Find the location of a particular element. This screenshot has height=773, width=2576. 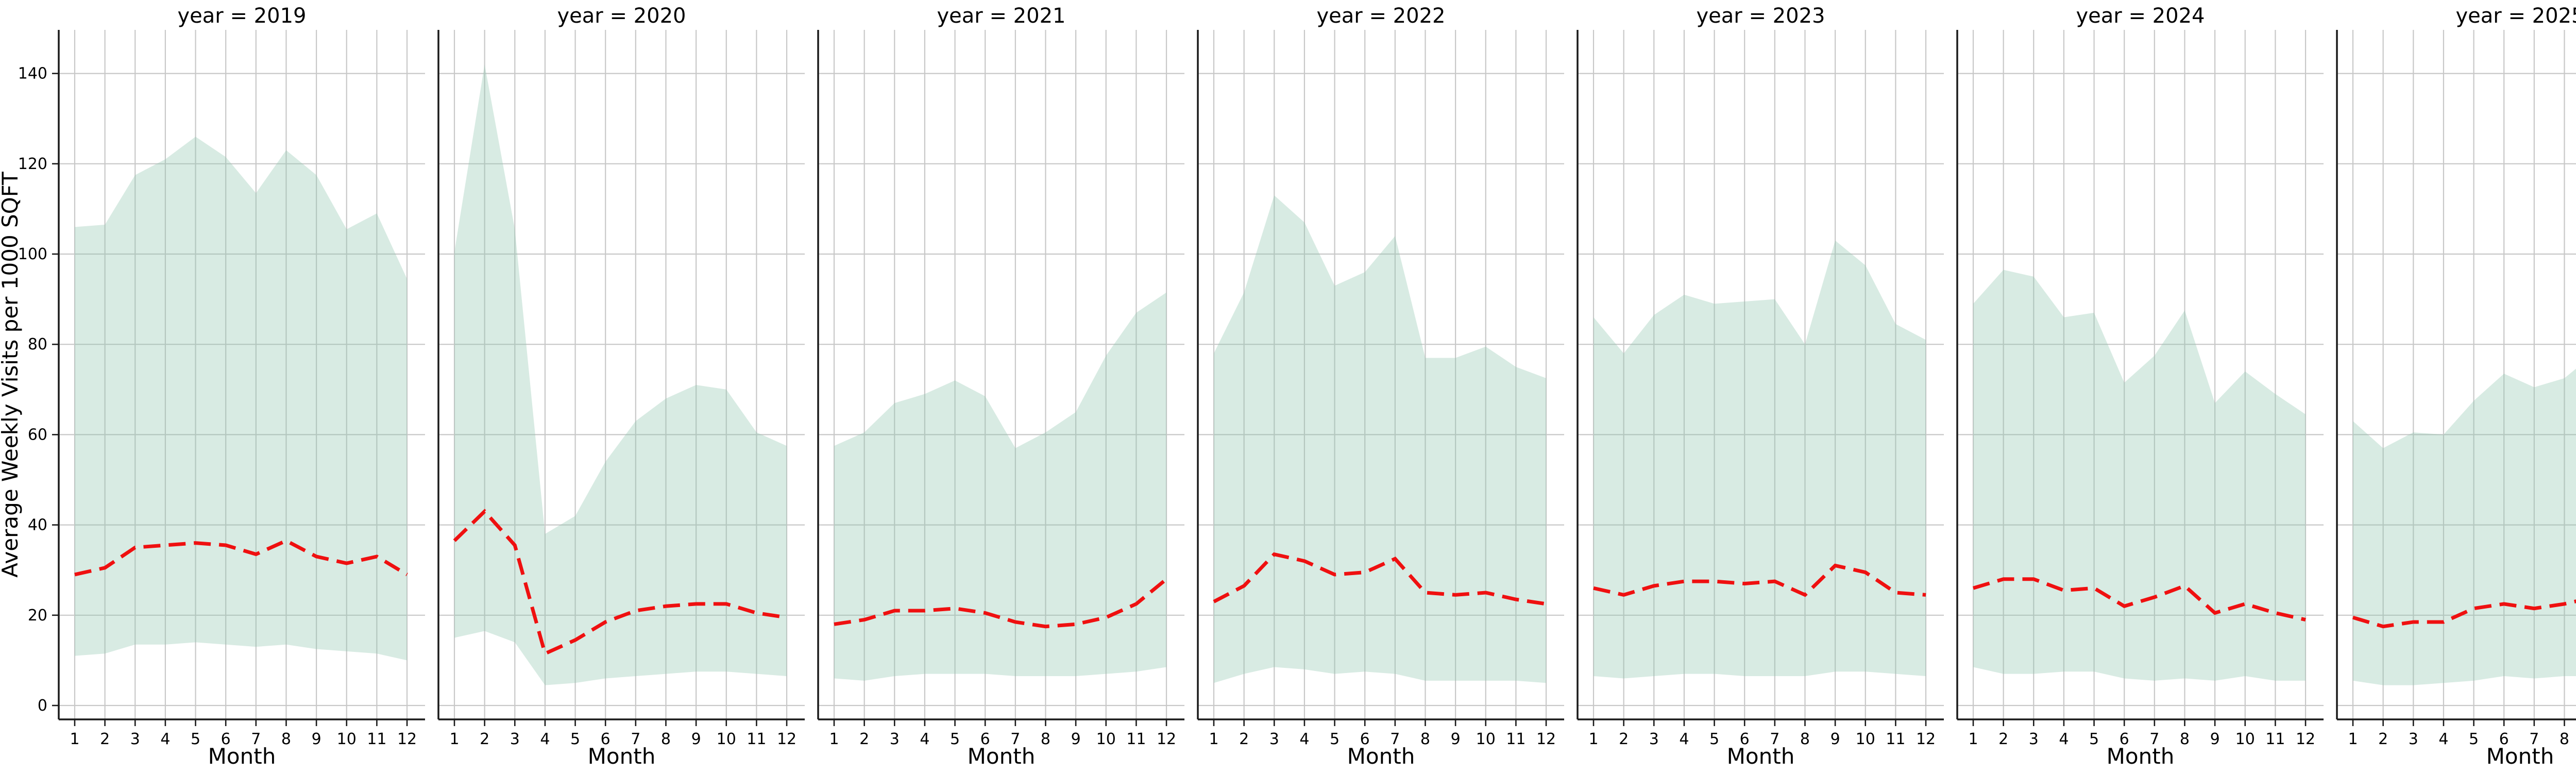

y-tick-label: 80 is located at coordinates (37, 344).